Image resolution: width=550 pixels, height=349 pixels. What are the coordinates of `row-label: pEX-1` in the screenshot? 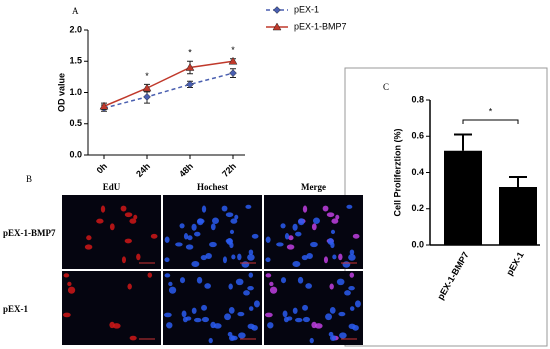 It's located at (16, 309).